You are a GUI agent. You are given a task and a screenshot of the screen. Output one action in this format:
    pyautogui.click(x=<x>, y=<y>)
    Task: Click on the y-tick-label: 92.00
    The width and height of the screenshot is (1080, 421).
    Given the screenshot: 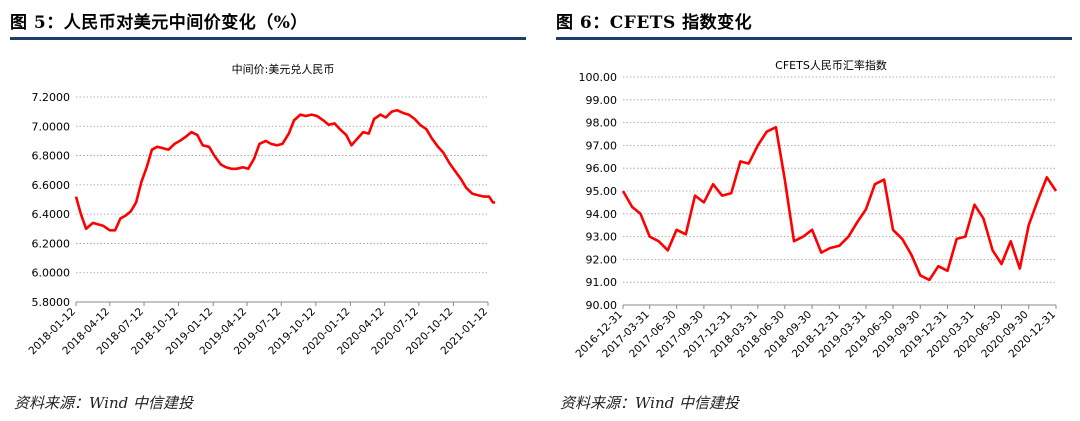 What is the action you would take?
    pyautogui.click(x=602, y=259)
    